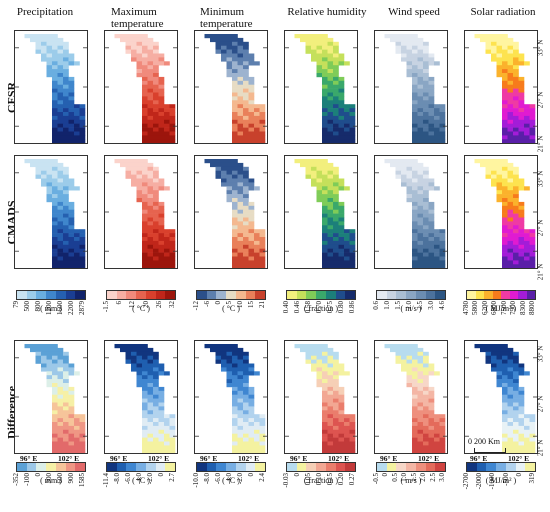  I want to click on colorbar-difference-precipitation: -352 -100 0 300 600 900 1585( mm ), so click(49, 476).